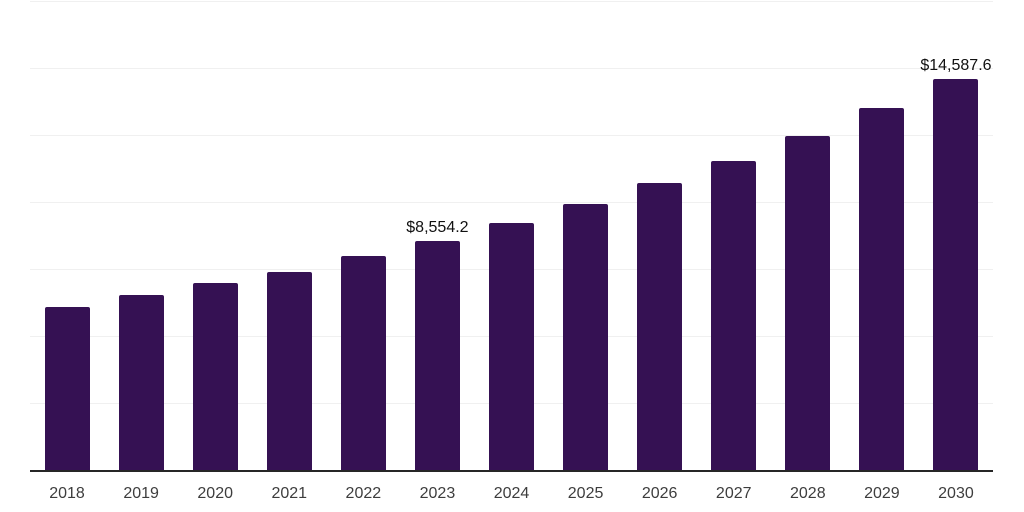 The width and height of the screenshot is (1024, 512). I want to click on x-tick-label-2030: 2030, so click(956, 493).